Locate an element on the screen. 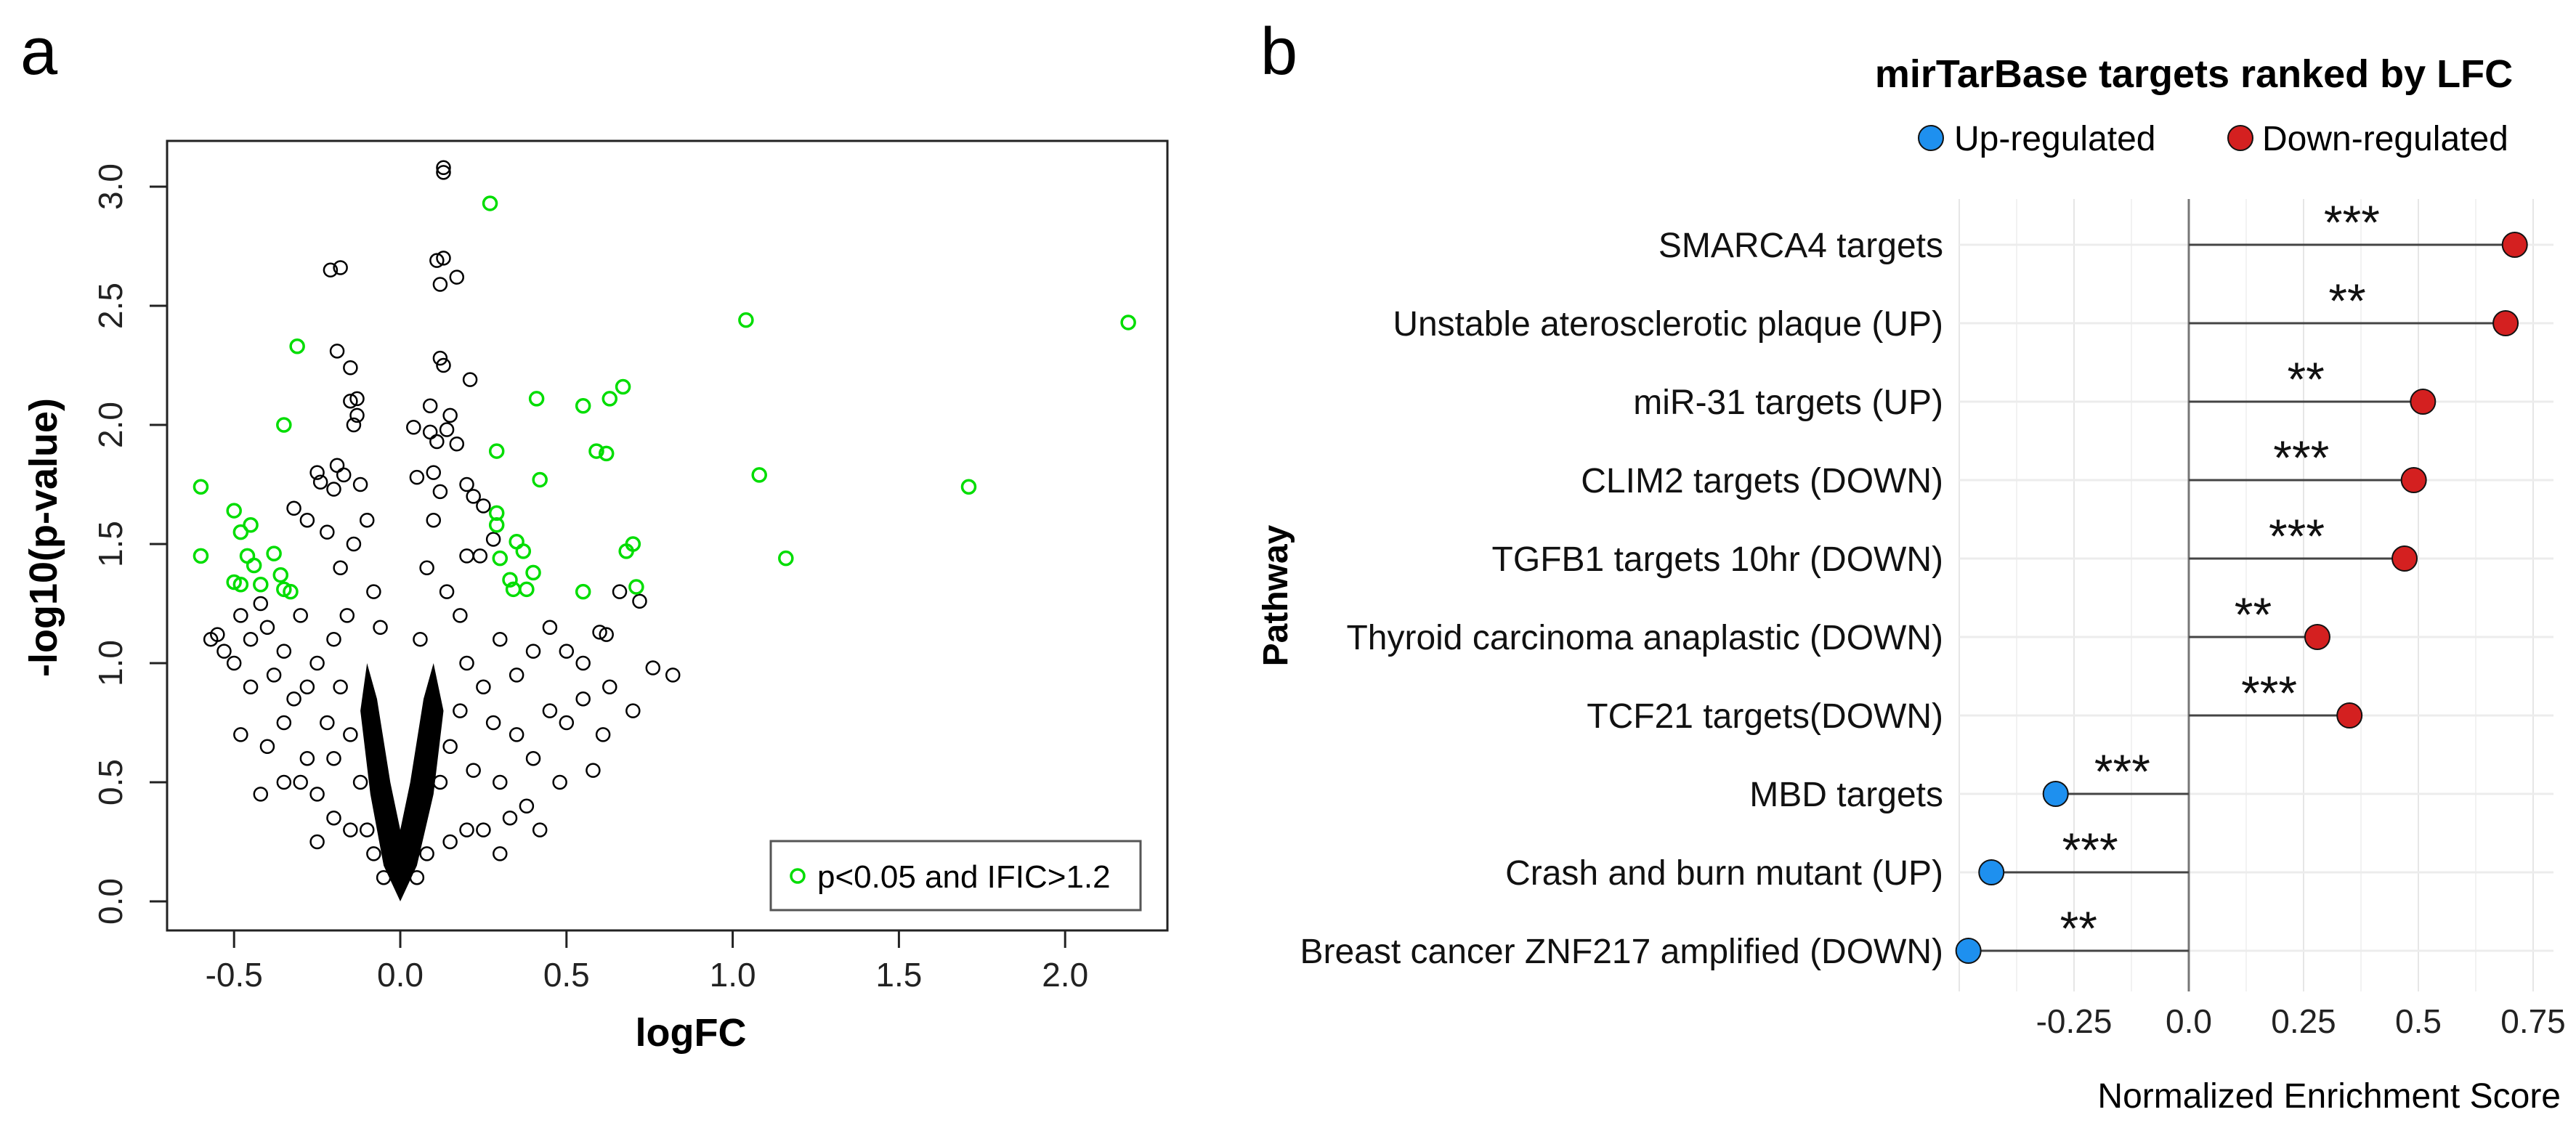 The height and width of the screenshot is (1128, 2576). y-tick-label: 0.0 is located at coordinates (110, 901).